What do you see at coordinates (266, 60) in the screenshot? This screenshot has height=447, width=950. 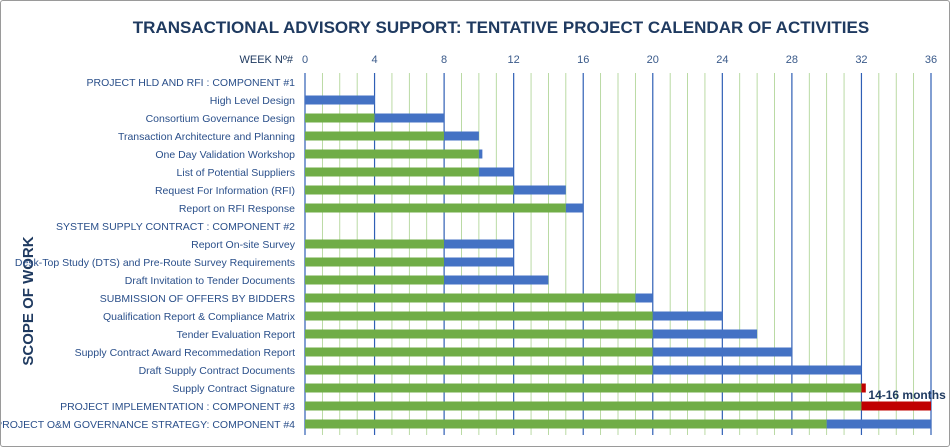 I see `x-axis-label: WEEK Nº#` at bounding box center [266, 60].